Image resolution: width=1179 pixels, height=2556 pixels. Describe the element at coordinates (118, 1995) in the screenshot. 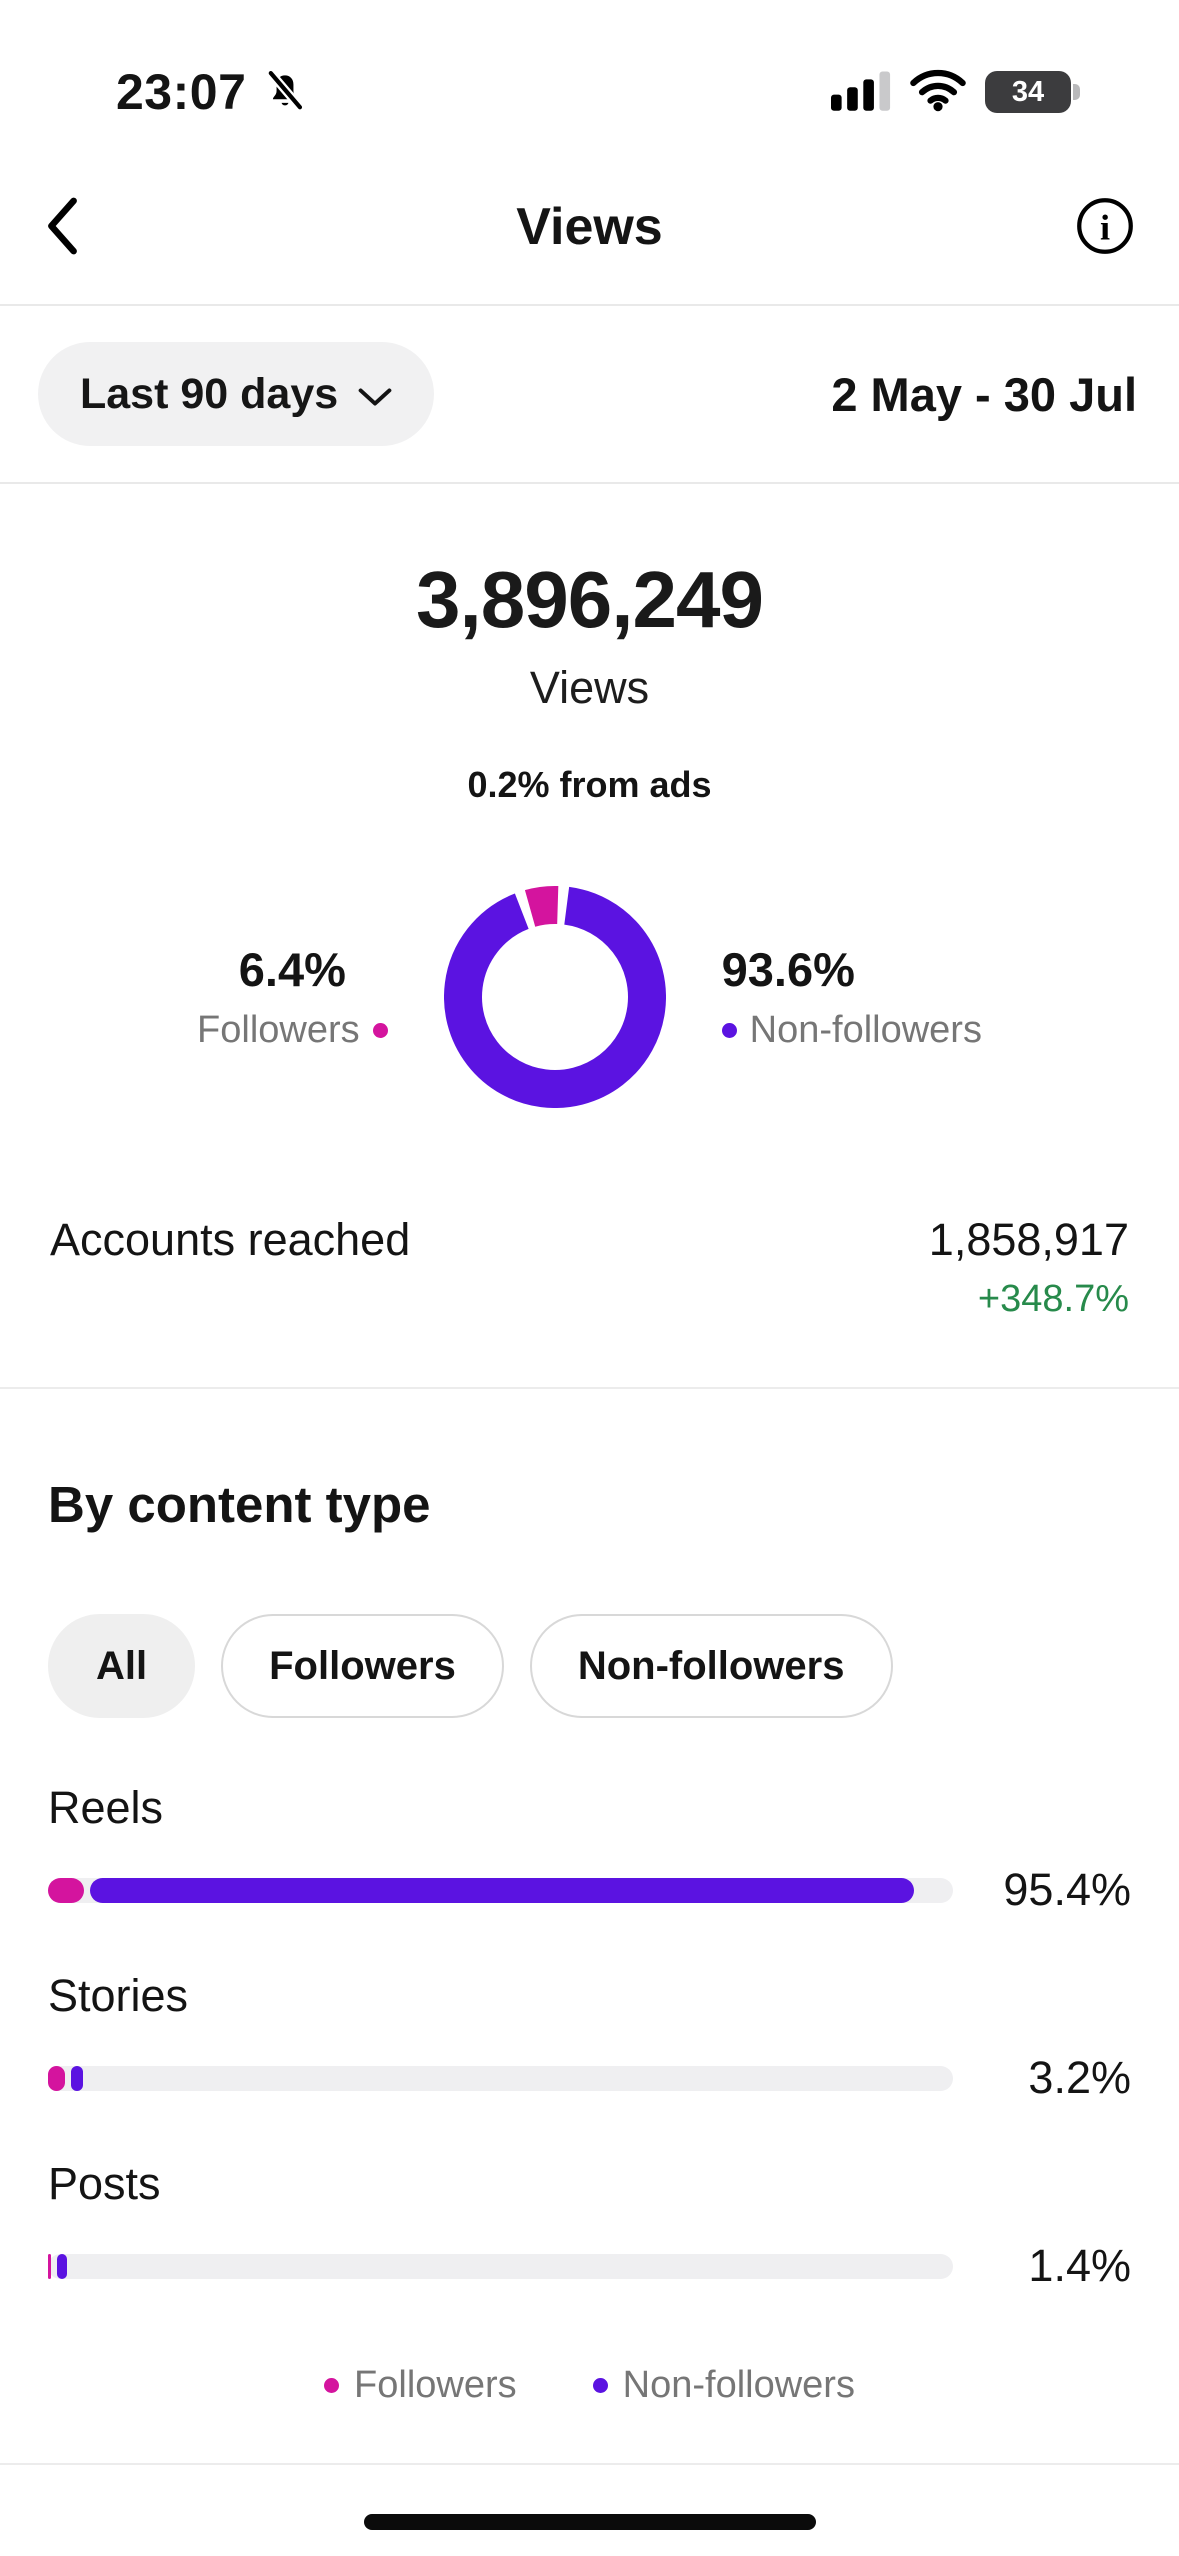

I see `bar-label: Stories` at that location.